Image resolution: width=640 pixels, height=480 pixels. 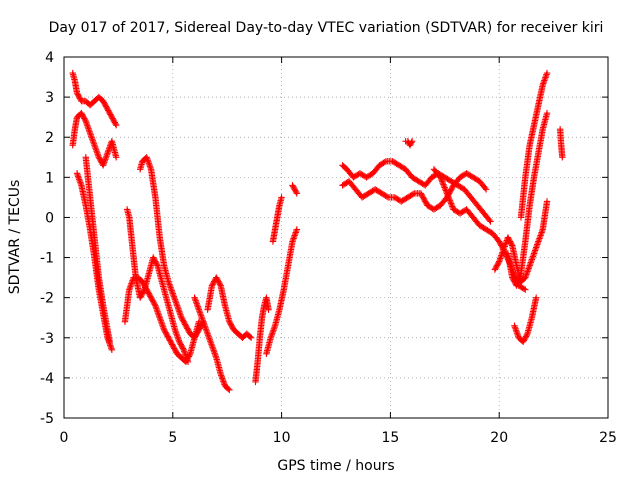 What do you see at coordinates (525, 319) in the screenshot?
I see `series-track-u` at bounding box center [525, 319].